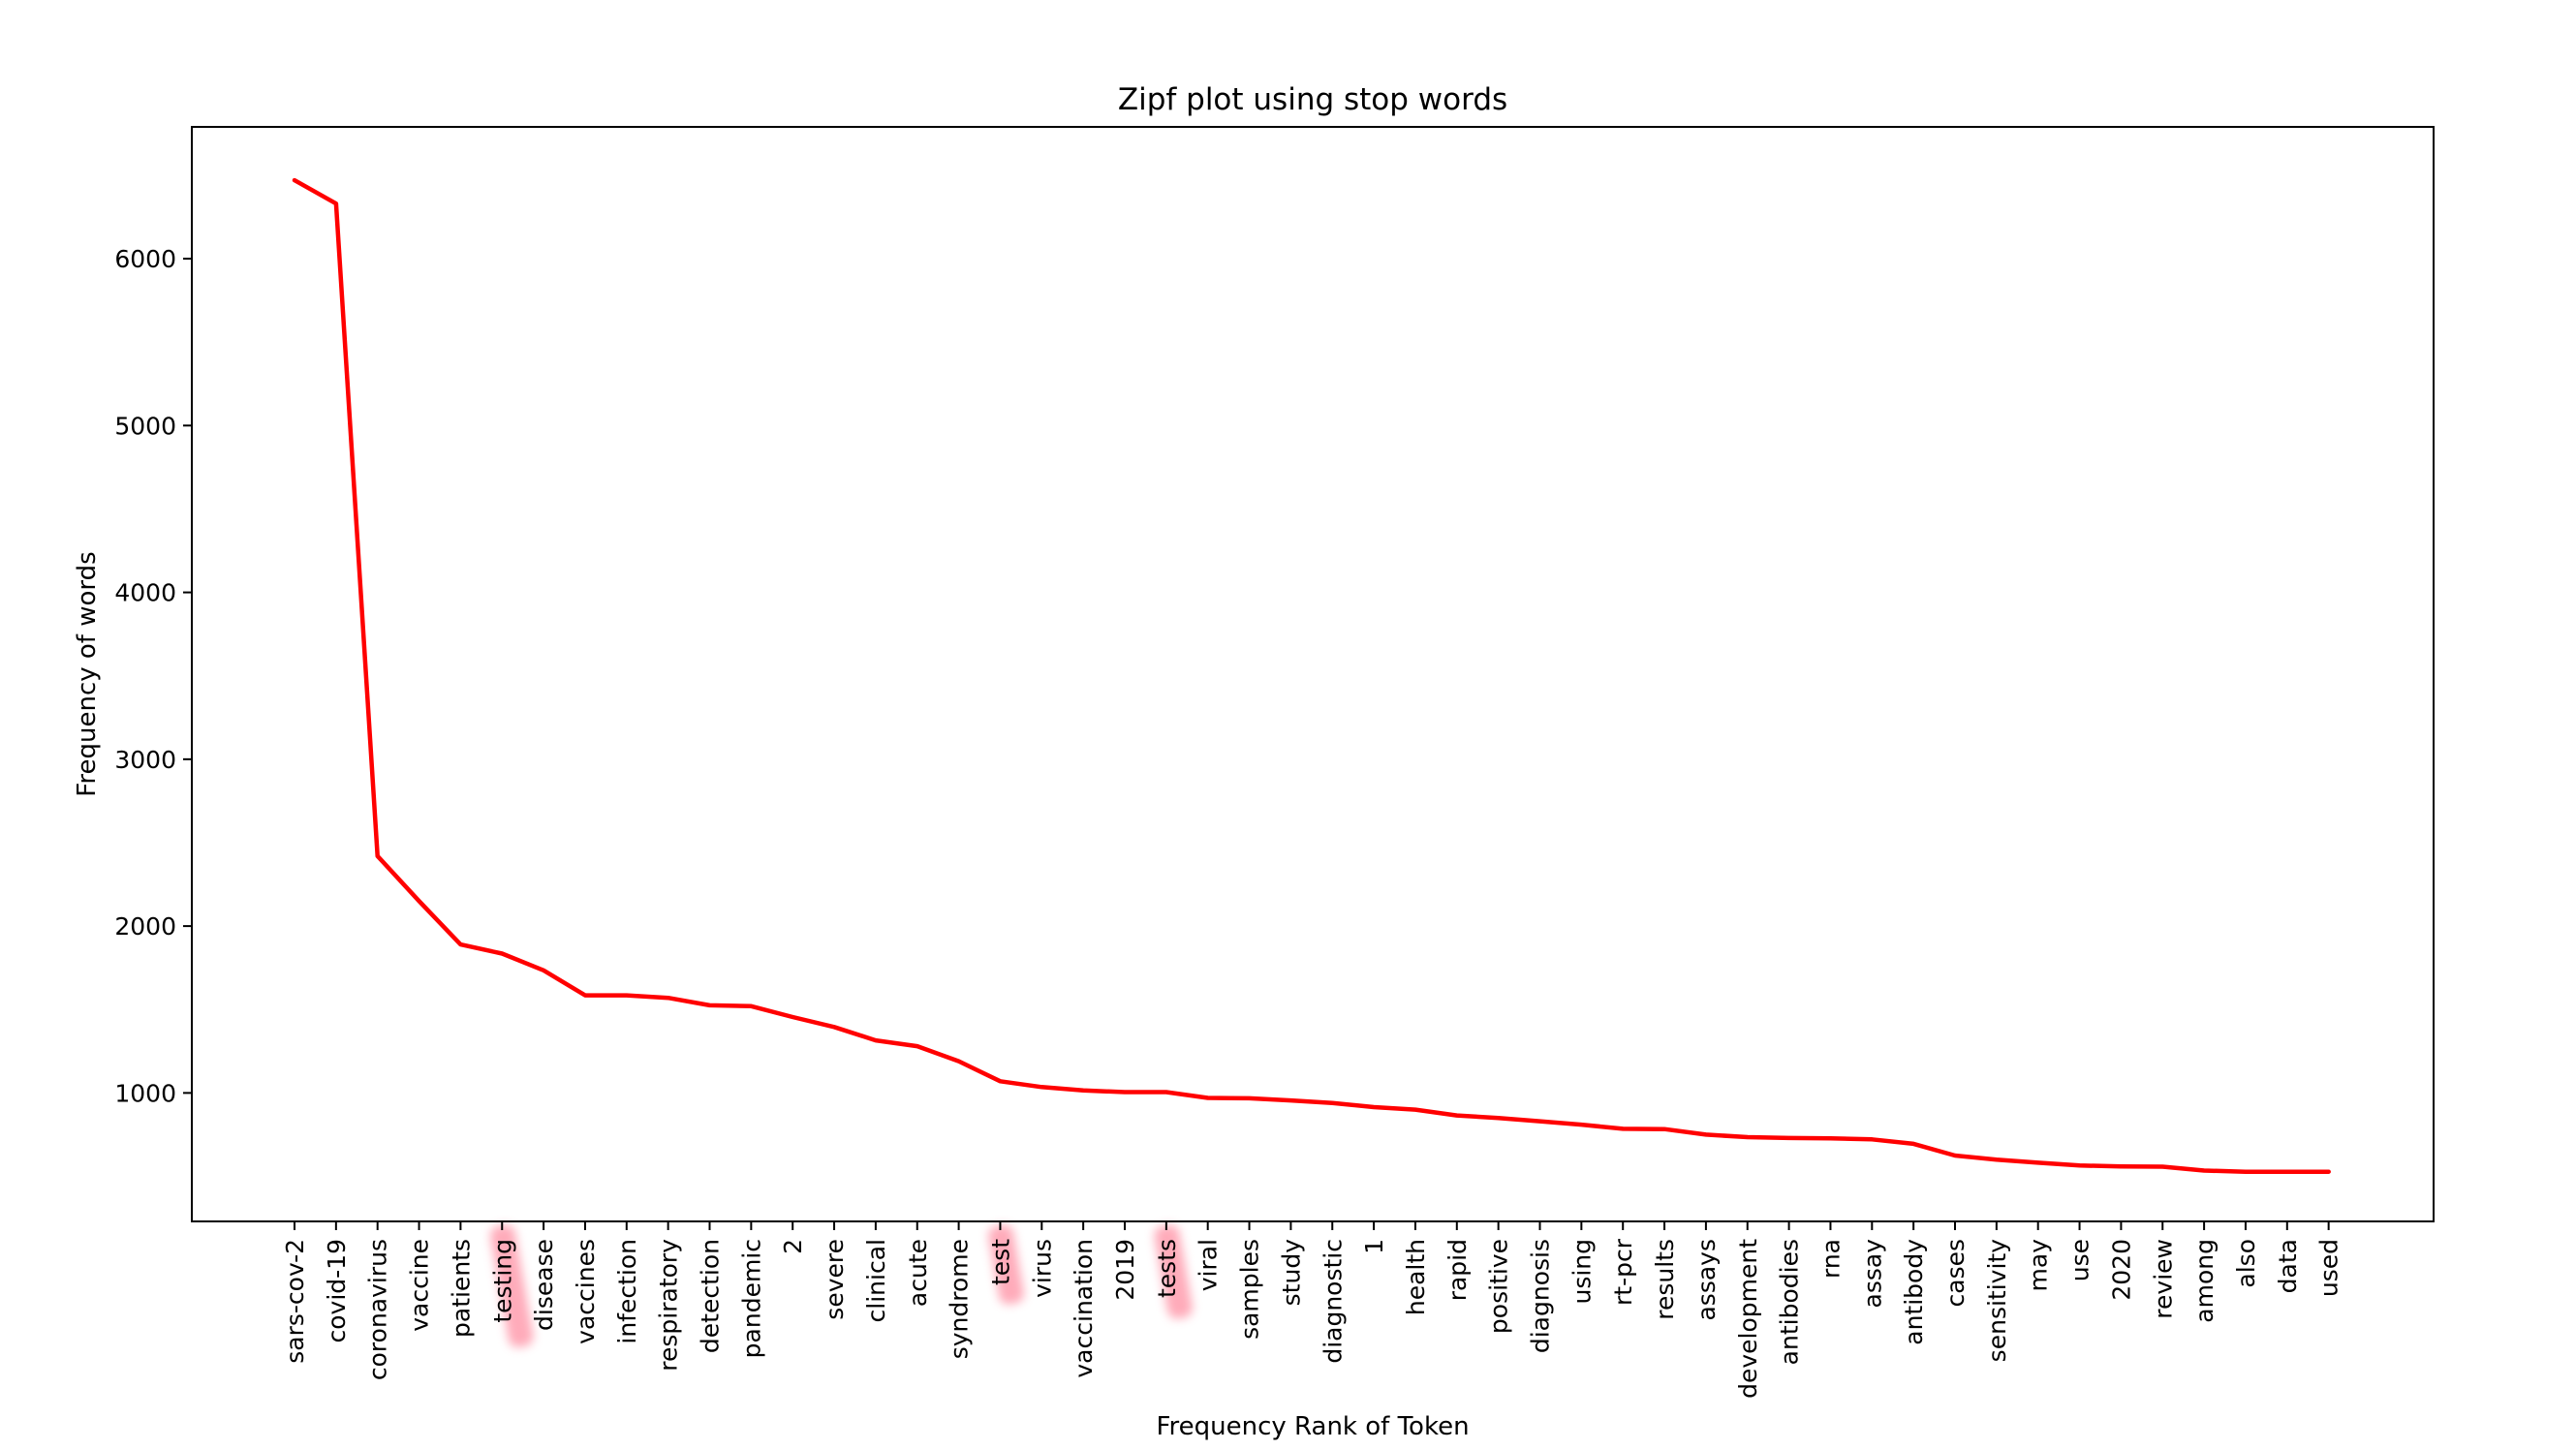 The width and height of the screenshot is (2576, 1450). Describe the element at coordinates (2080, 1260) in the screenshot. I see `x-tick-label: use` at that location.